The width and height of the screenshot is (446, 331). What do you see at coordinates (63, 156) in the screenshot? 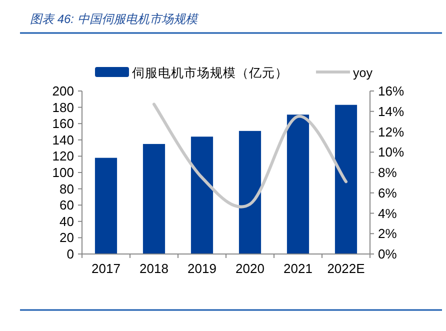
I see `y-tick-label: 120` at bounding box center [63, 156].